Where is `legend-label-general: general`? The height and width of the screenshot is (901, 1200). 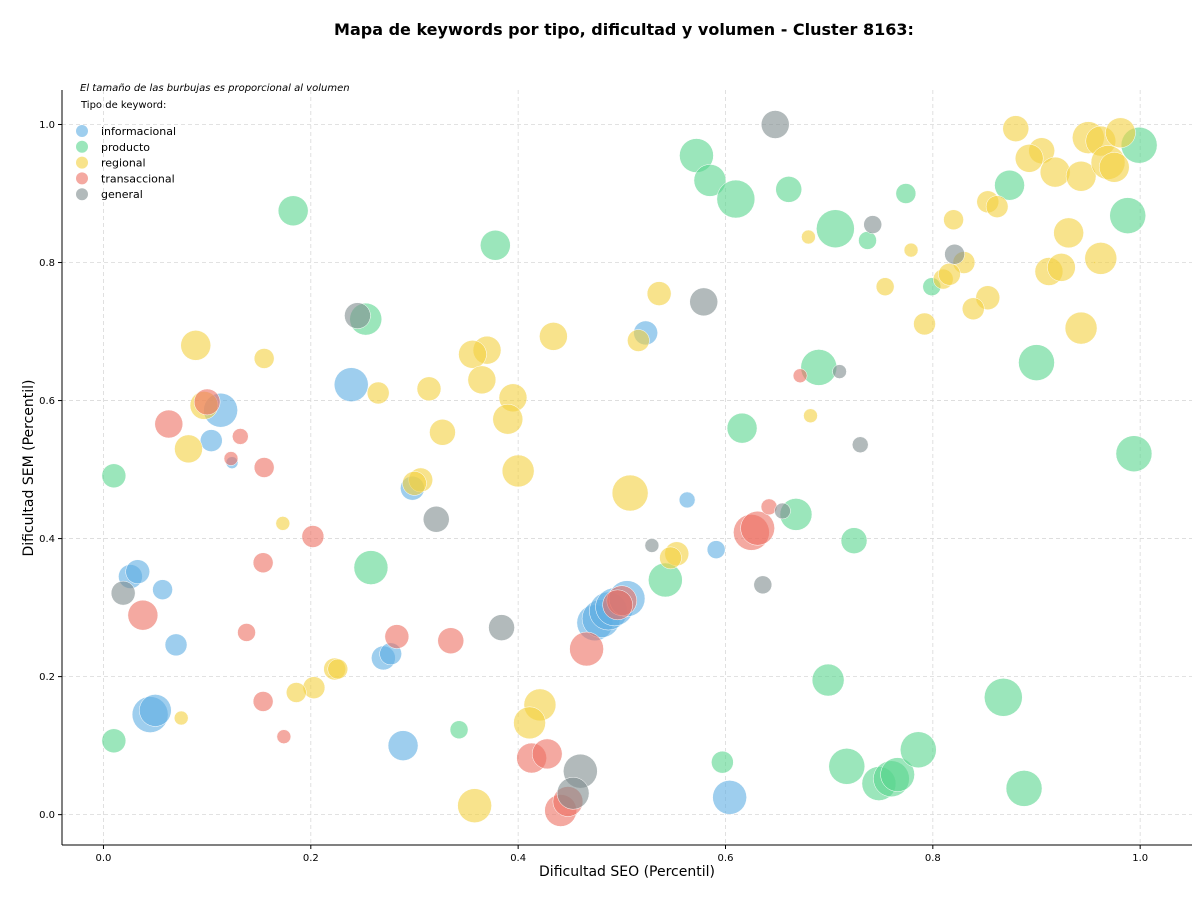 legend-label-general: general is located at coordinates (122, 194).